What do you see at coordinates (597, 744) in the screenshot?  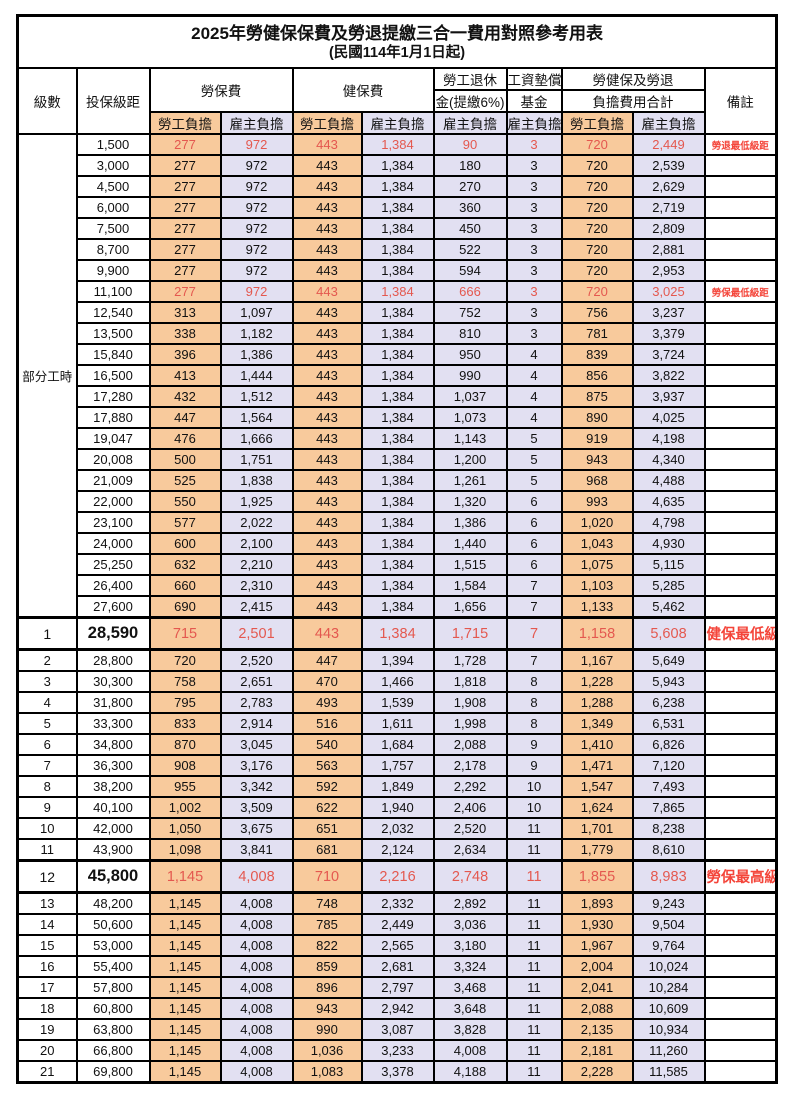 I see `cell-total-employee: 1,410` at bounding box center [597, 744].